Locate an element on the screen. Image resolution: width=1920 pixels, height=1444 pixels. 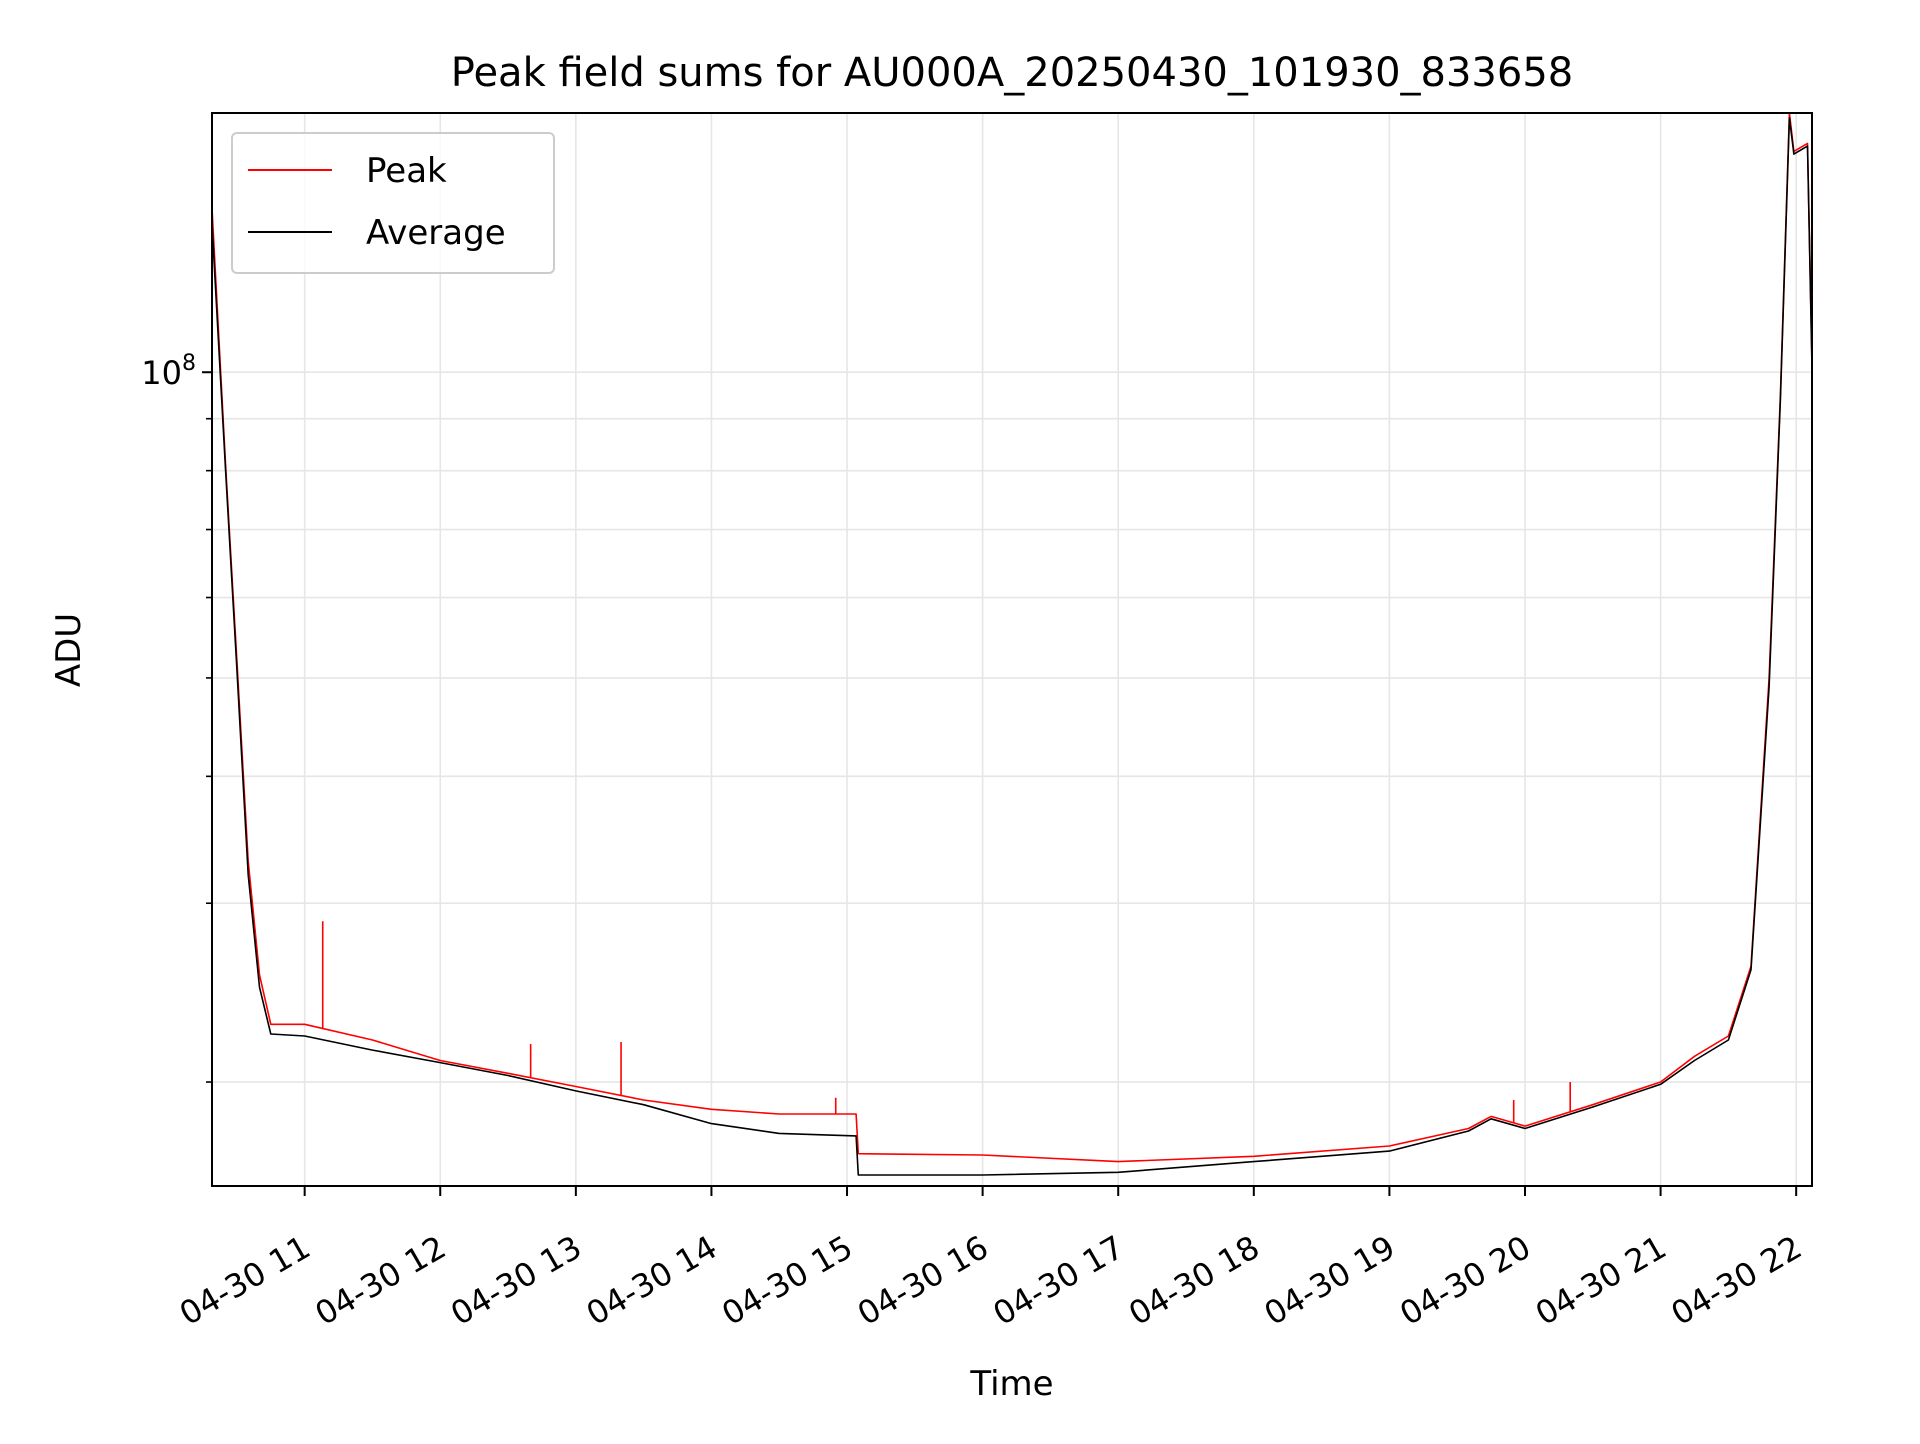
legend-label-peak: Peak is located at coordinates (406, 171).